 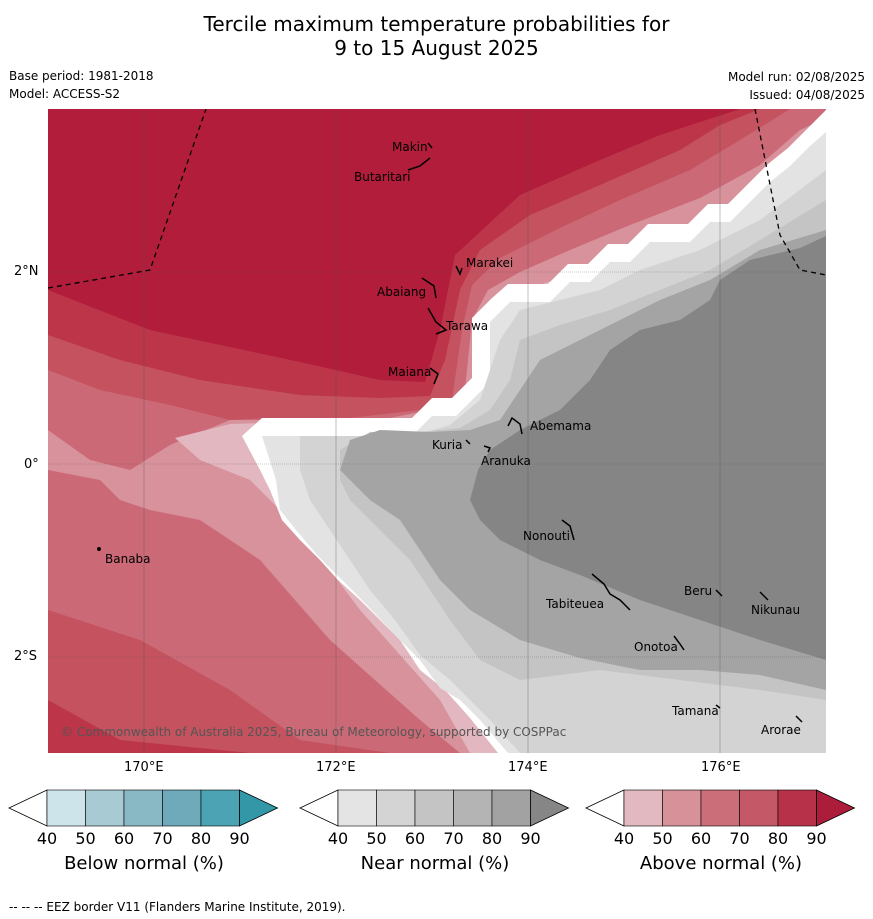 I want to click on colorbar-above-tick: 50, so click(x=662, y=838).